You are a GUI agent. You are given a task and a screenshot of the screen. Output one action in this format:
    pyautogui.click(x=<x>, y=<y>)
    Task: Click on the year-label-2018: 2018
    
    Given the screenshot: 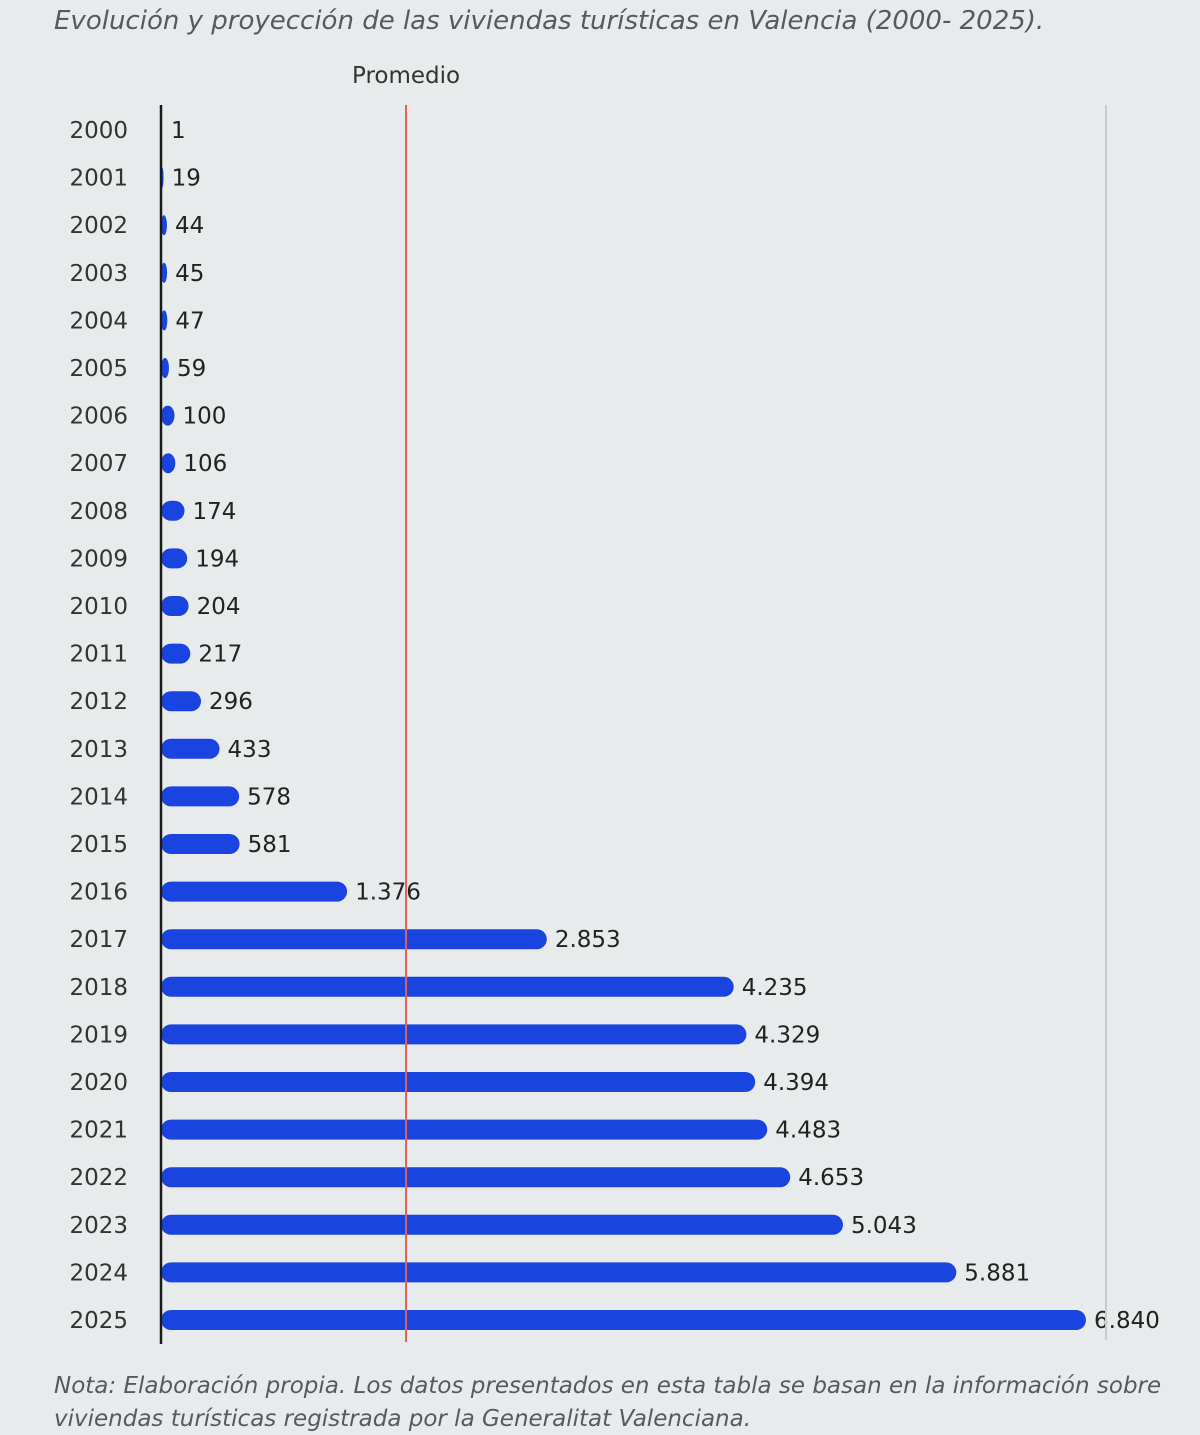 What is the action you would take?
    pyautogui.click(x=98, y=988)
    